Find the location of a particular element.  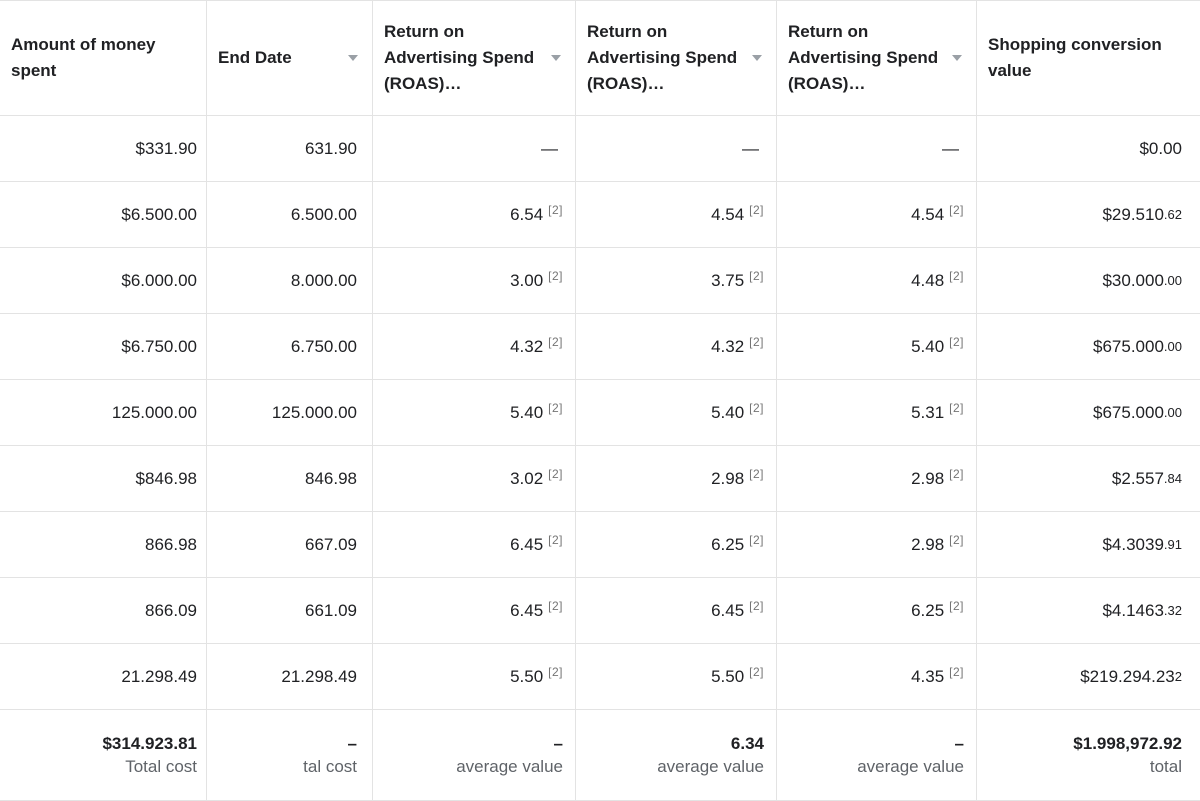

cell-value: $675.000 is located at coordinates (1128, 346).